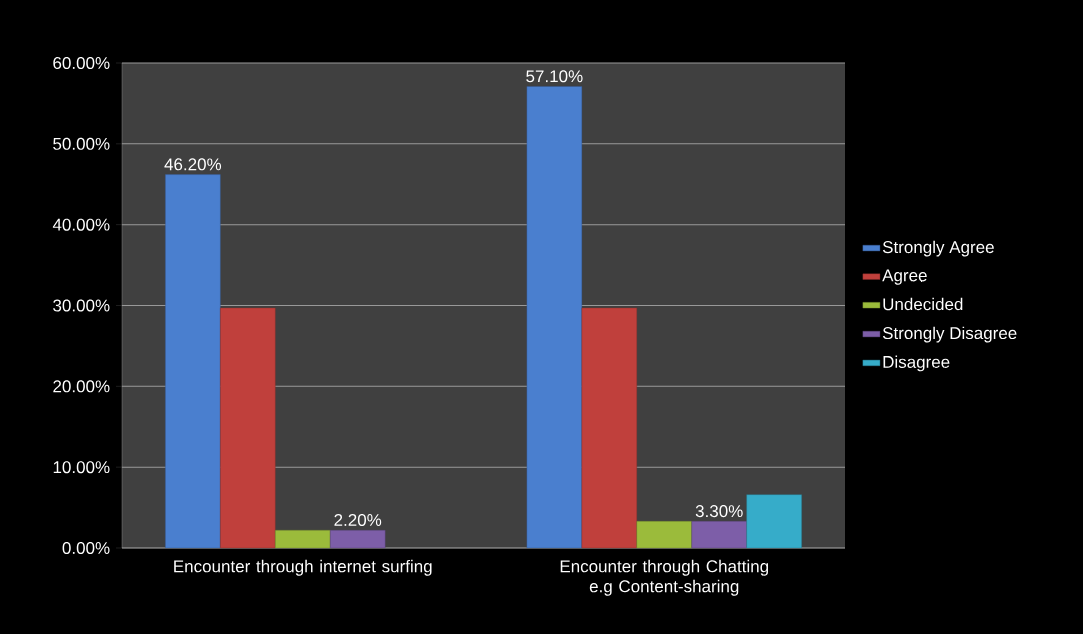 The width and height of the screenshot is (1083, 634). I want to click on y-tick-label: 20.00%, so click(81, 386).